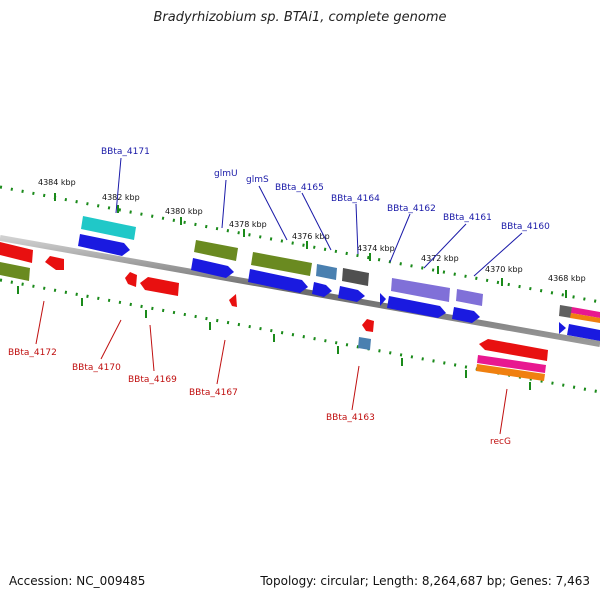 The image size is (600, 600). What do you see at coordinates (32, 353) in the screenshot?
I see `gene-label: BBta_4172` at bounding box center [32, 353].